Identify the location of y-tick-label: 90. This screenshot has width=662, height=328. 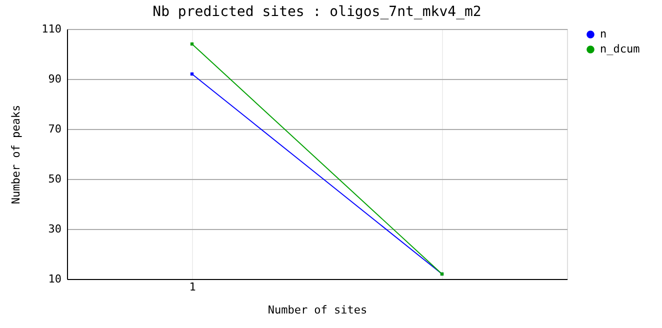
(55, 79).